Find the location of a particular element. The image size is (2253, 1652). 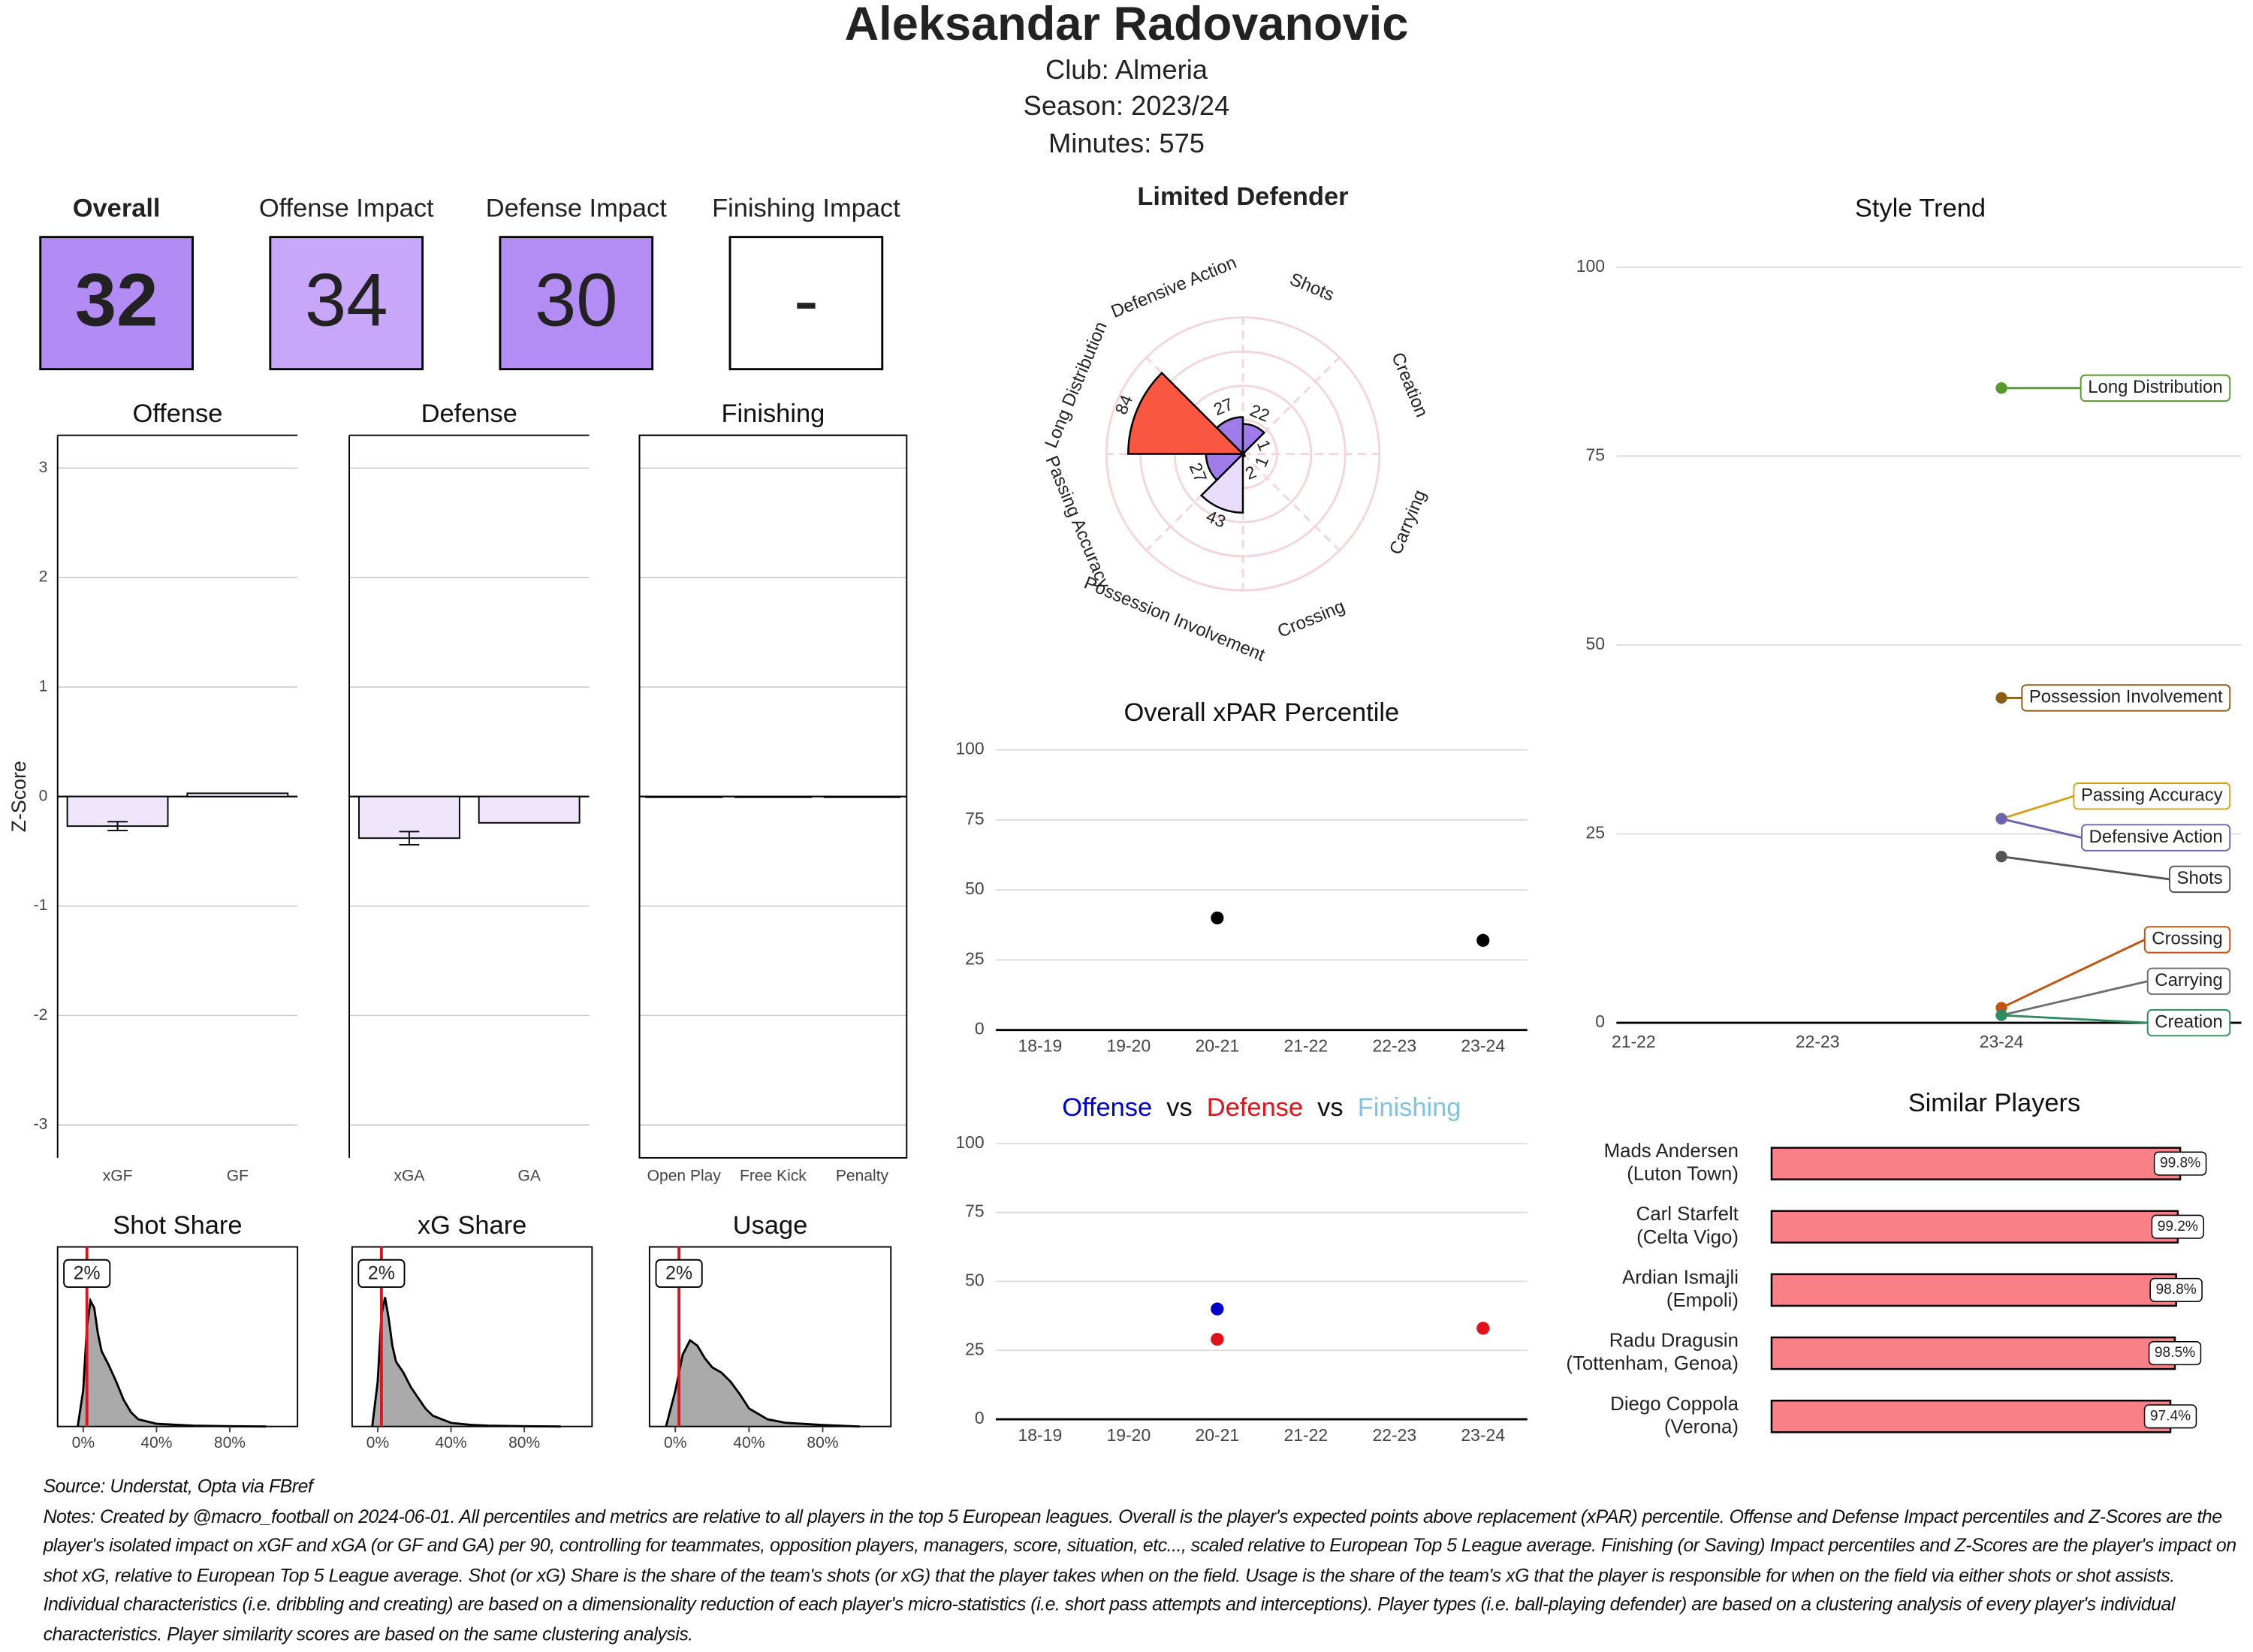

wedge-label: 27 is located at coordinates (1223, 407).